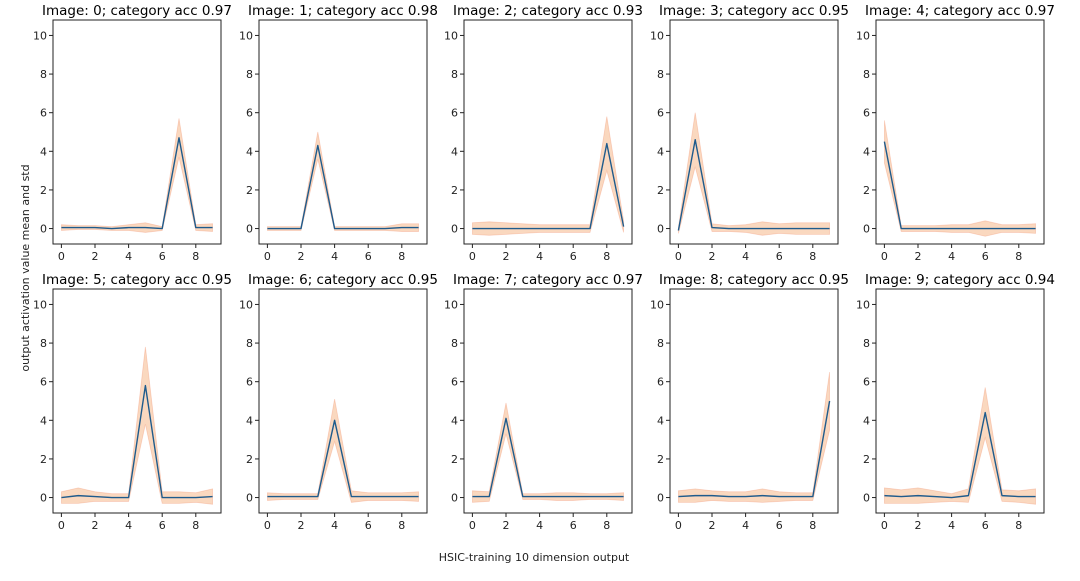 This screenshot has height=581, width=1080. What do you see at coordinates (343, 280) in the screenshot?
I see `subplot-title: Image: 6; category acc 0.95` at bounding box center [343, 280].